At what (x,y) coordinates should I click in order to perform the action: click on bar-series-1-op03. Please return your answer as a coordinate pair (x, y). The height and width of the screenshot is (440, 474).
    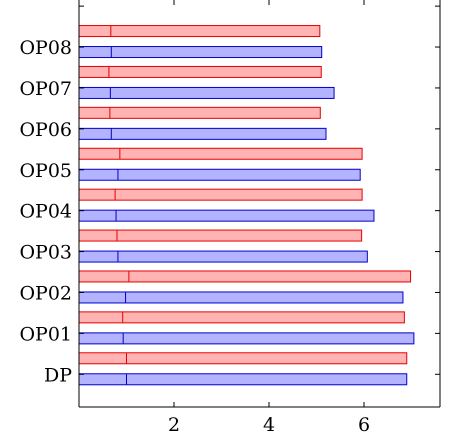
    Looking at the image, I should click on (223, 256).